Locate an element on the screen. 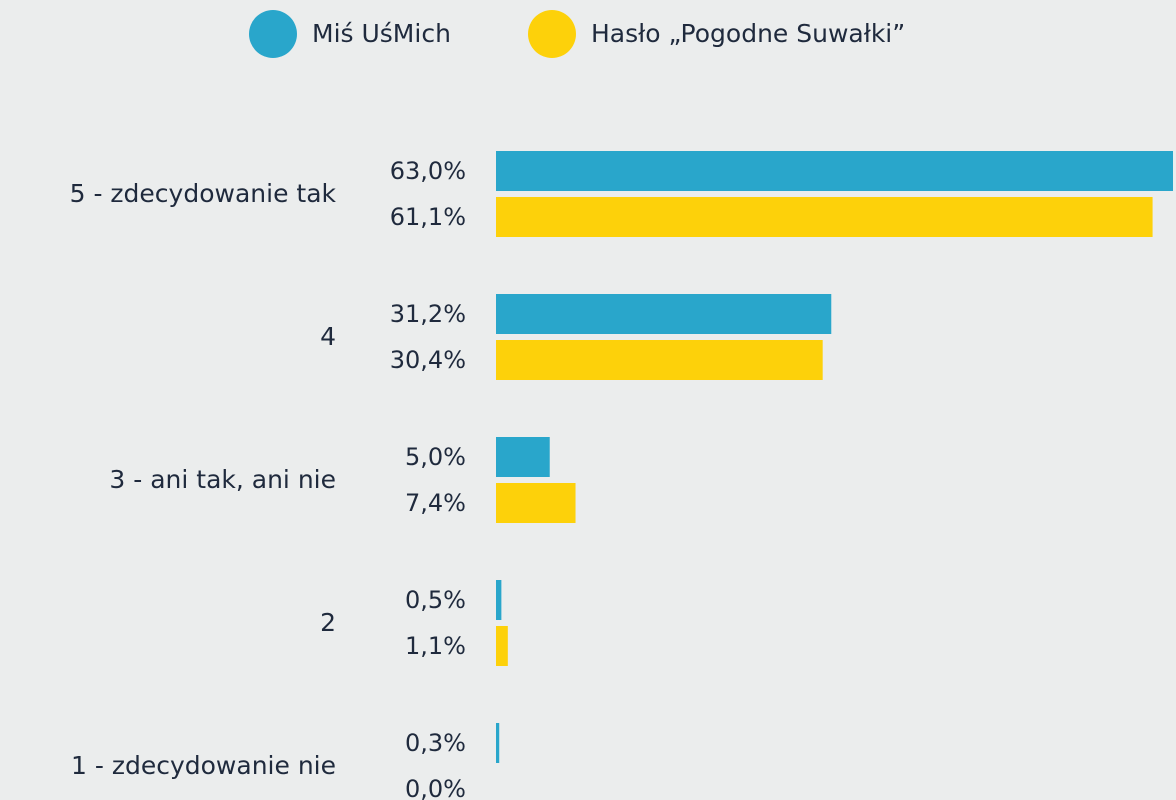  value-label: 0,0% is located at coordinates (435, 787).